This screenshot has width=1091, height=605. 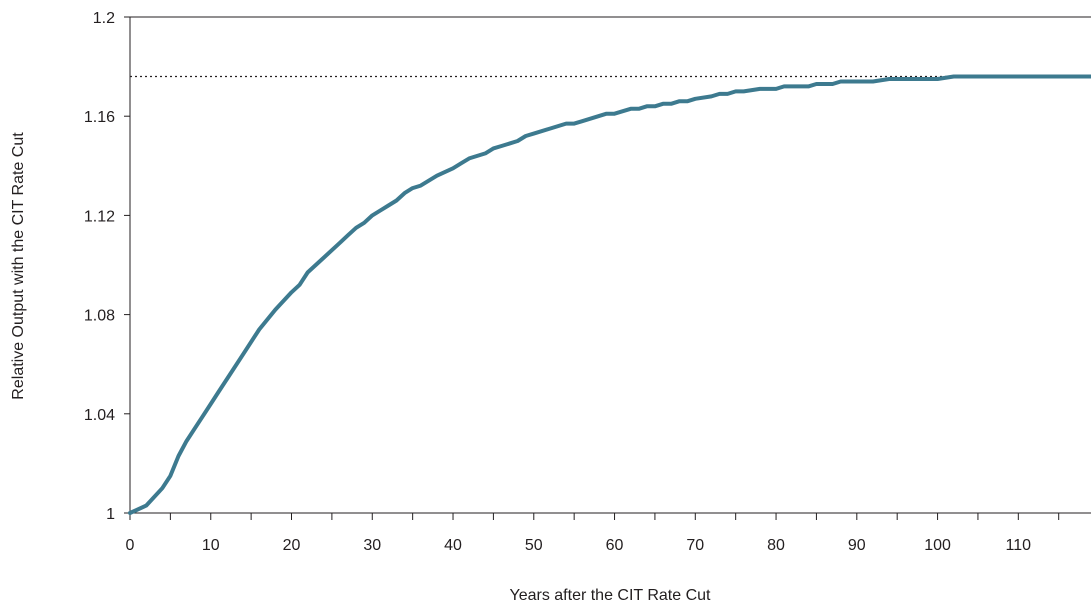 What do you see at coordinates (372, 545) in the screenshot?
I see `x-tick-label: 30` at bounding box center [372, 545].